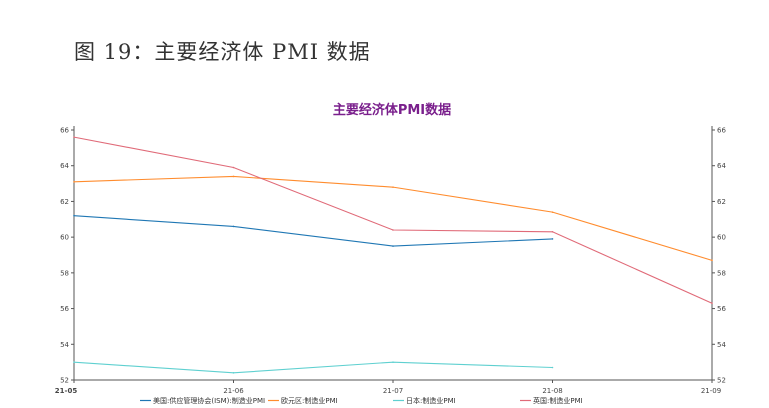  Describe the element at coordinates (64, 273) in the screenshot. I see `y-tick-label-left: 58` at that location.